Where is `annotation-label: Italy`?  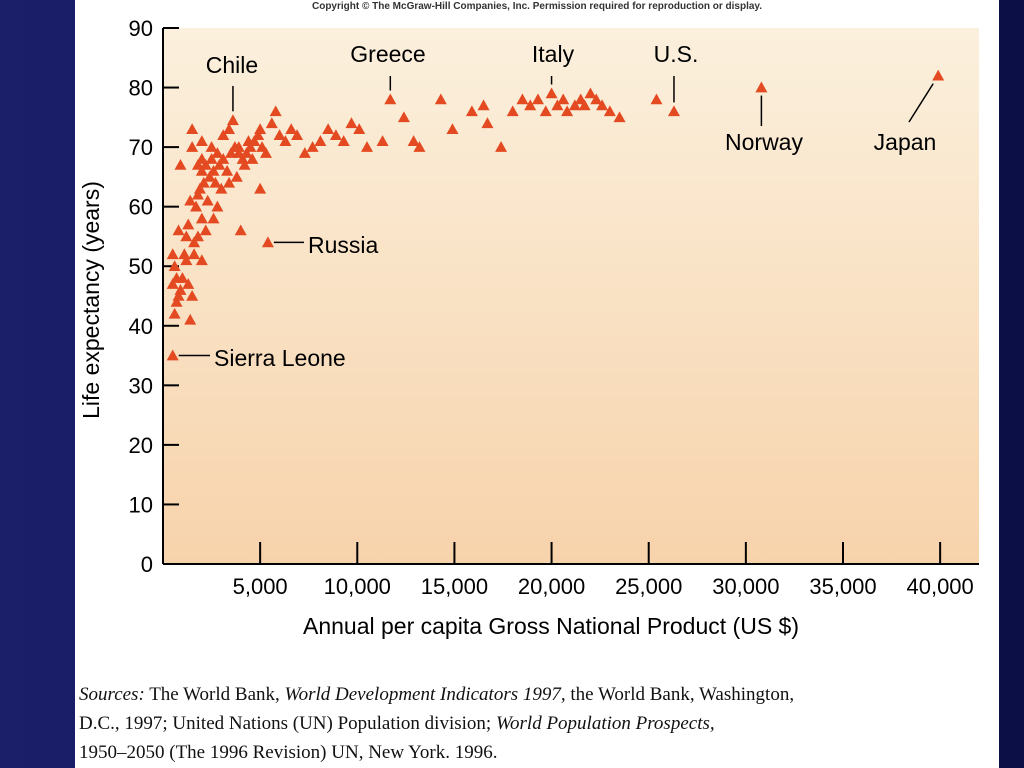
annotation-label: Italy is located at coordinates (553, 54).